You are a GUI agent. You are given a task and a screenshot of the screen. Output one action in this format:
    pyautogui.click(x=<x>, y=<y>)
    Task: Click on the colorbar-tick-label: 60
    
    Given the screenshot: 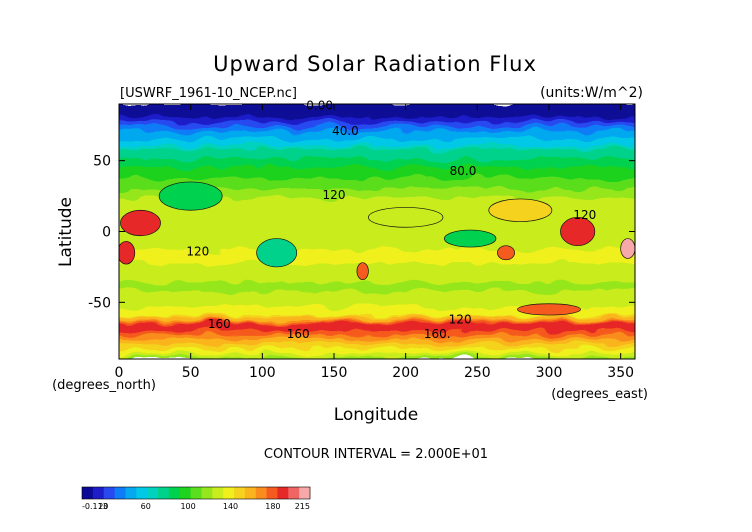 What is the action you would take?
    pyautogui.click(x=146, y=506)
    